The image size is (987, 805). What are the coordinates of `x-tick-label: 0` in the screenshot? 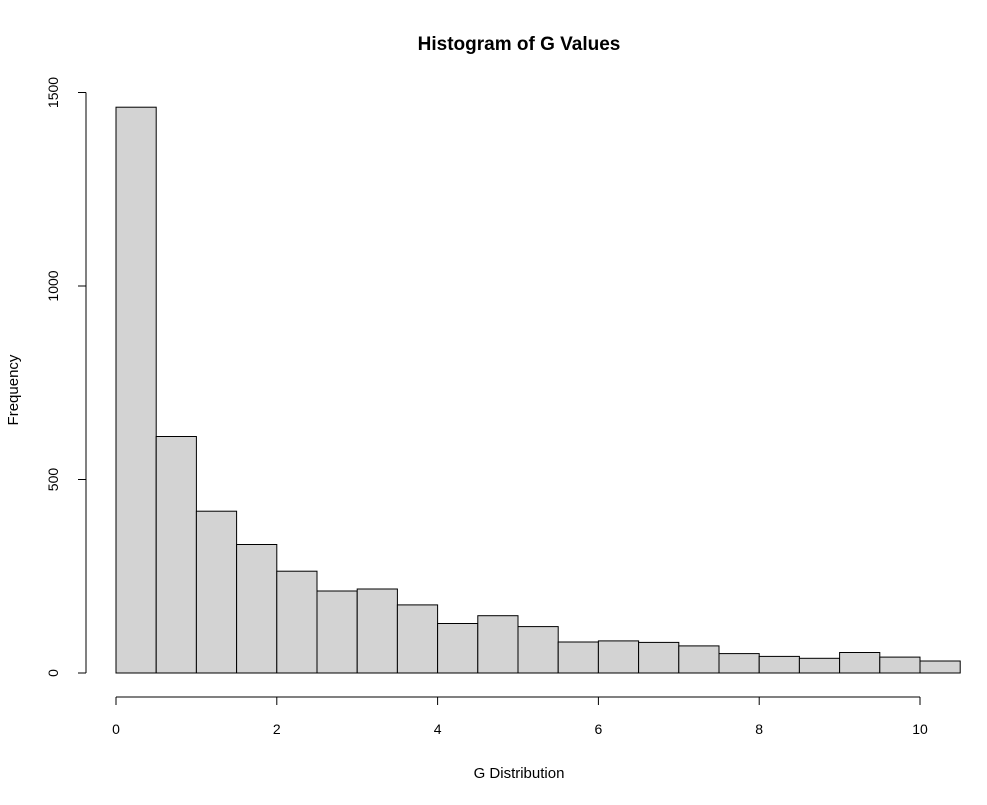 It's located at (116, 729).